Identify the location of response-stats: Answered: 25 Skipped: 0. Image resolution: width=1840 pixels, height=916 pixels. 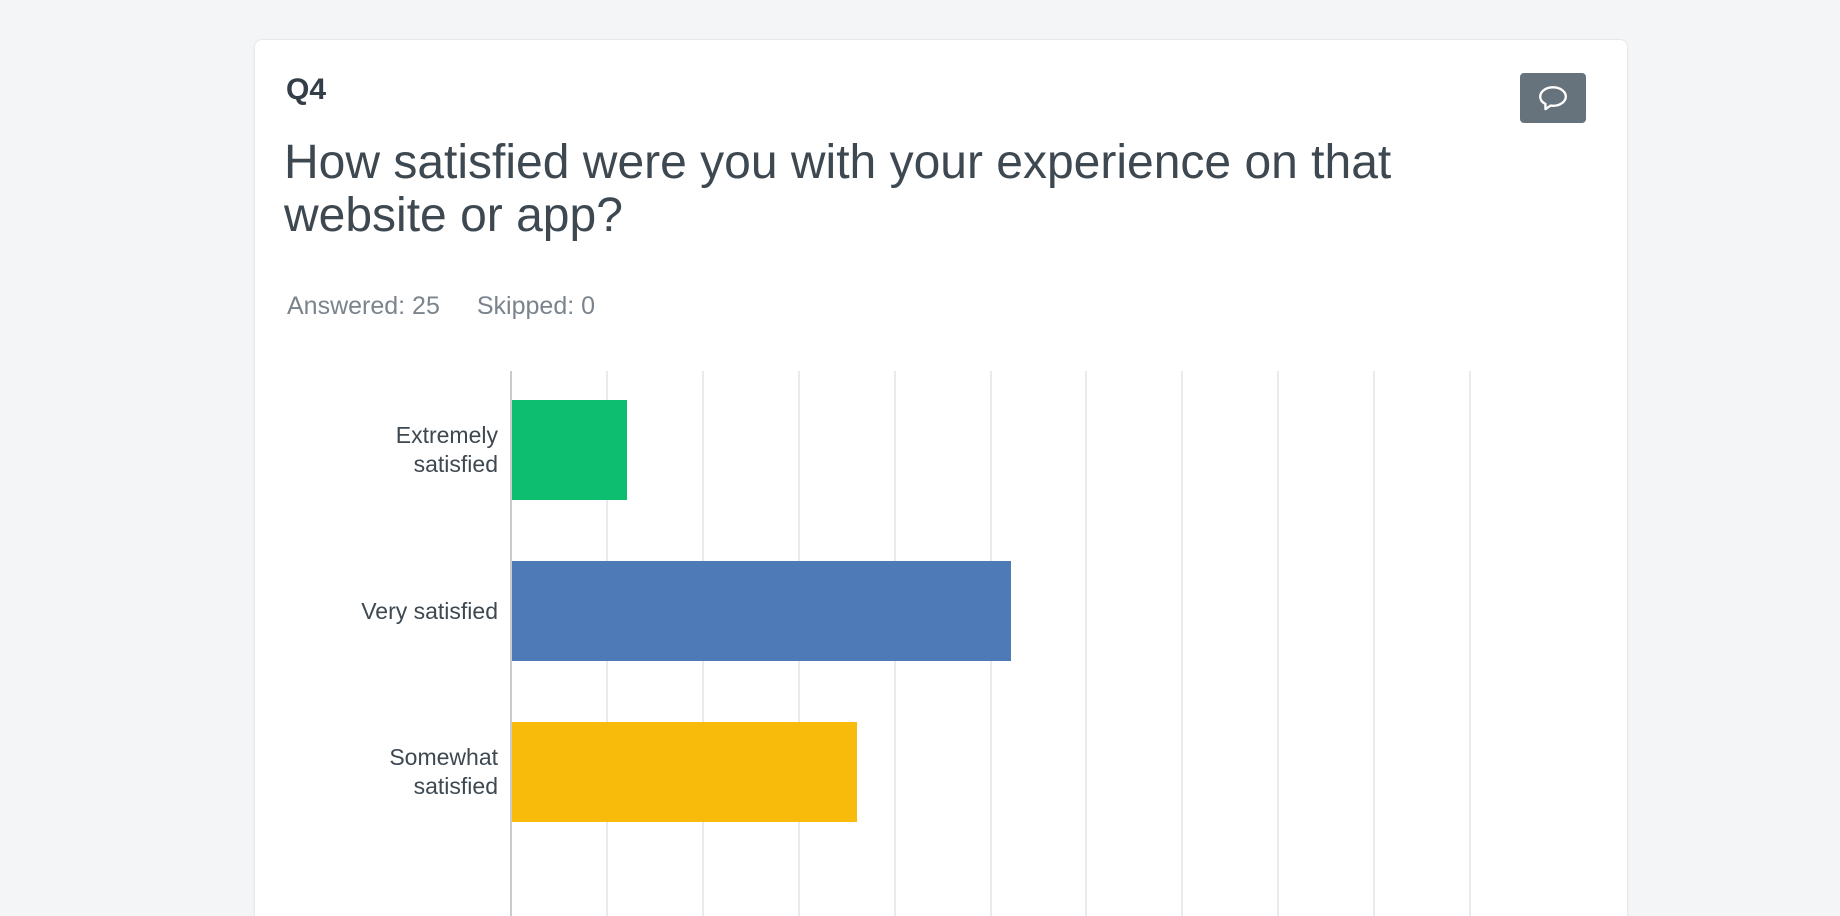
(441, 306).